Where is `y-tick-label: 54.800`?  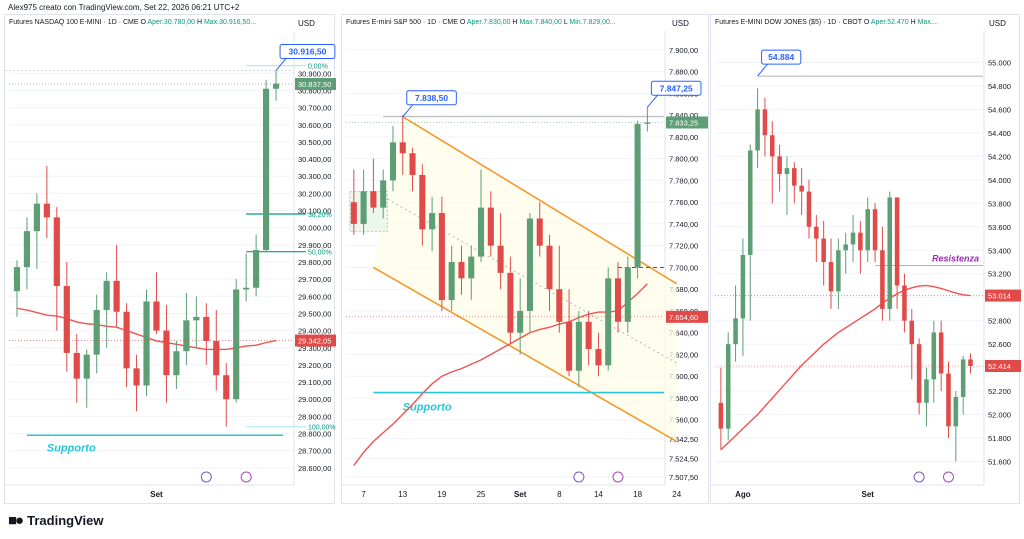 y-tick-label: 54.800 is located at coordinates (999, 86).